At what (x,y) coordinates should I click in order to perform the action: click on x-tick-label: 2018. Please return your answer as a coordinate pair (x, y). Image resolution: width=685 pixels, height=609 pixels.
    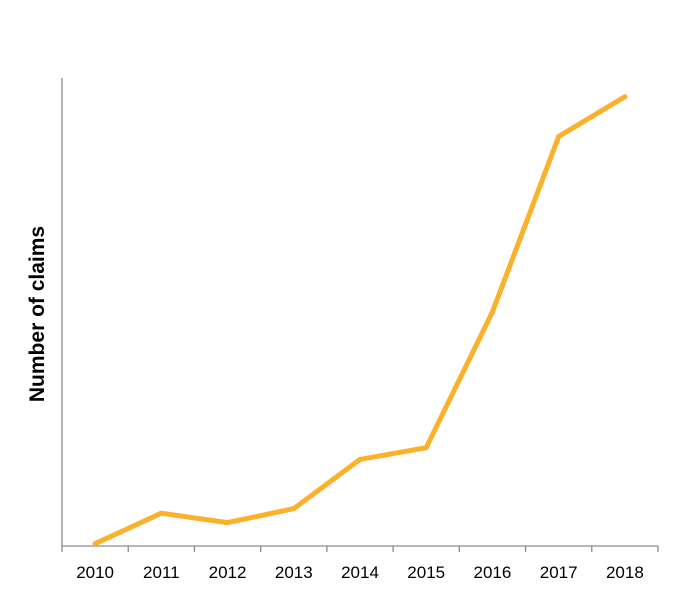
    Looking at the image, I should click on (625, 572).